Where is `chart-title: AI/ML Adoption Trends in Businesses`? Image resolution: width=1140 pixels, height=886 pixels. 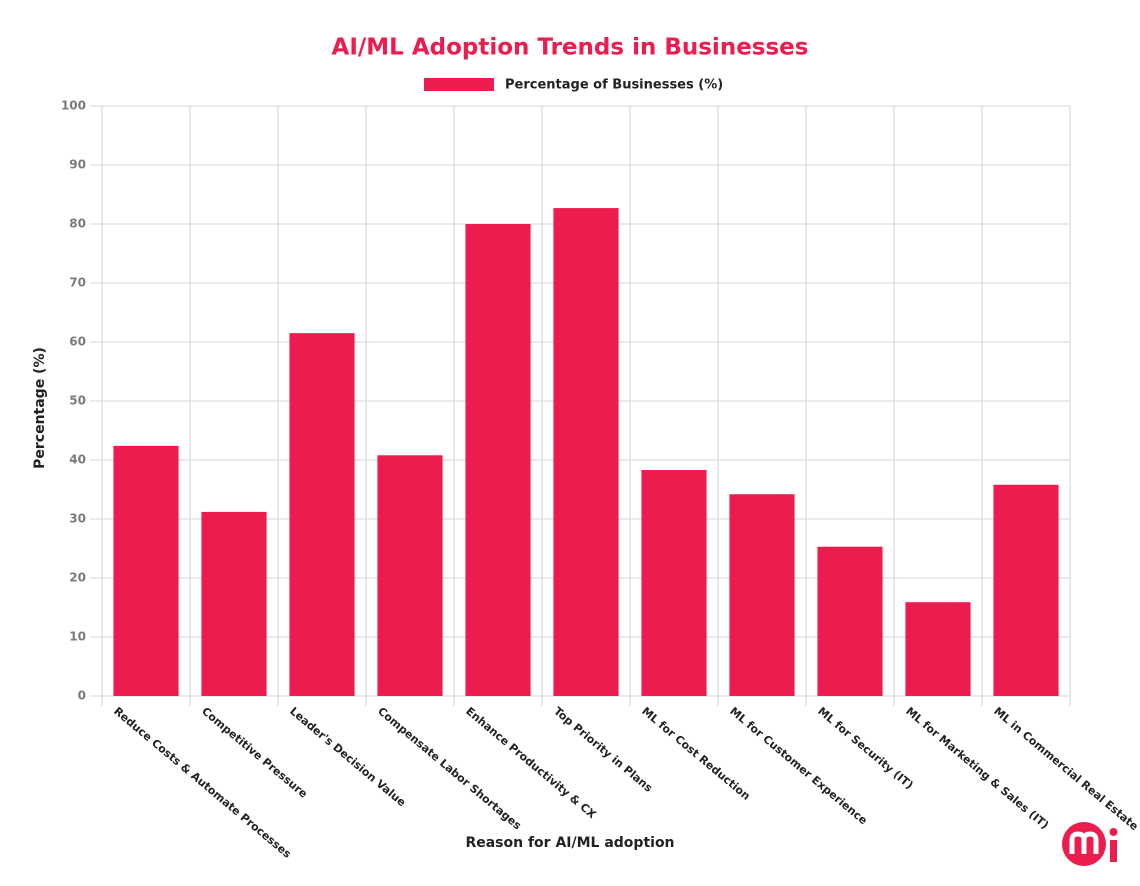
chart-title: AI/ML Adoption Trends in Businesses is located at coordinates (570, 48).